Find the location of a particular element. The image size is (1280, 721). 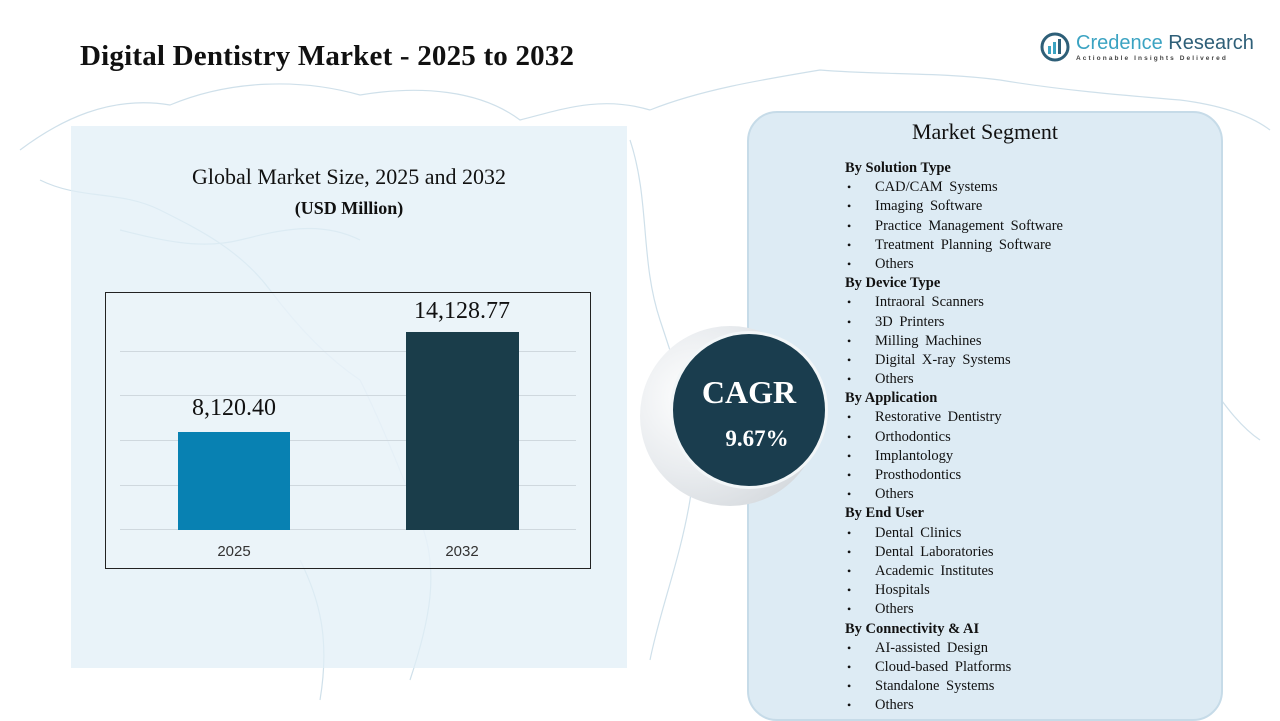

x-label-2032: 2032 is located at coordinates (462, 551).